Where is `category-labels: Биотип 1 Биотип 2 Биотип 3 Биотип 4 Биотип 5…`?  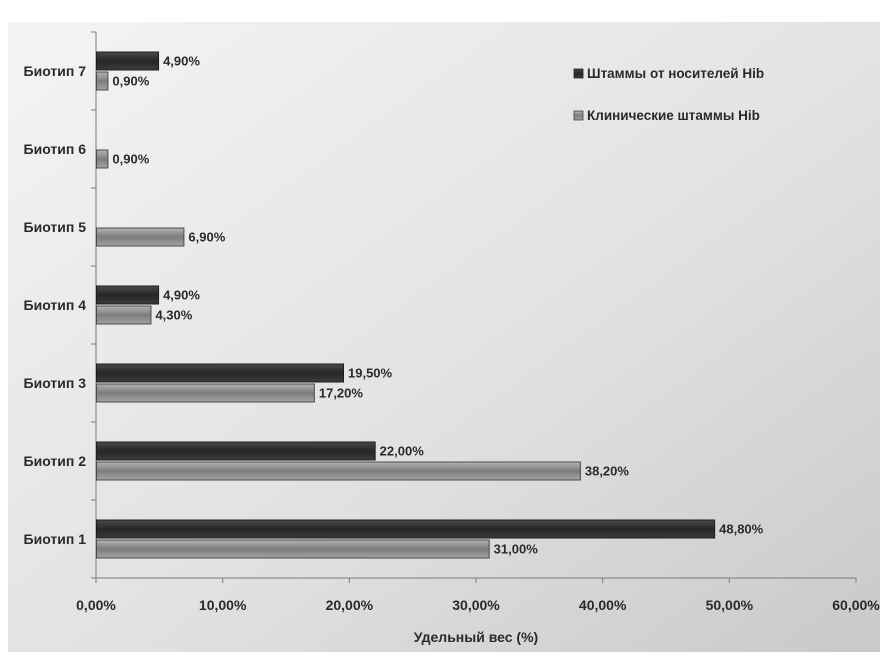
category-labels: Биотип 1 Биотип 2 Биотип 3 Биотип 4 Биотип 5… is located at coordinates (55, 305).